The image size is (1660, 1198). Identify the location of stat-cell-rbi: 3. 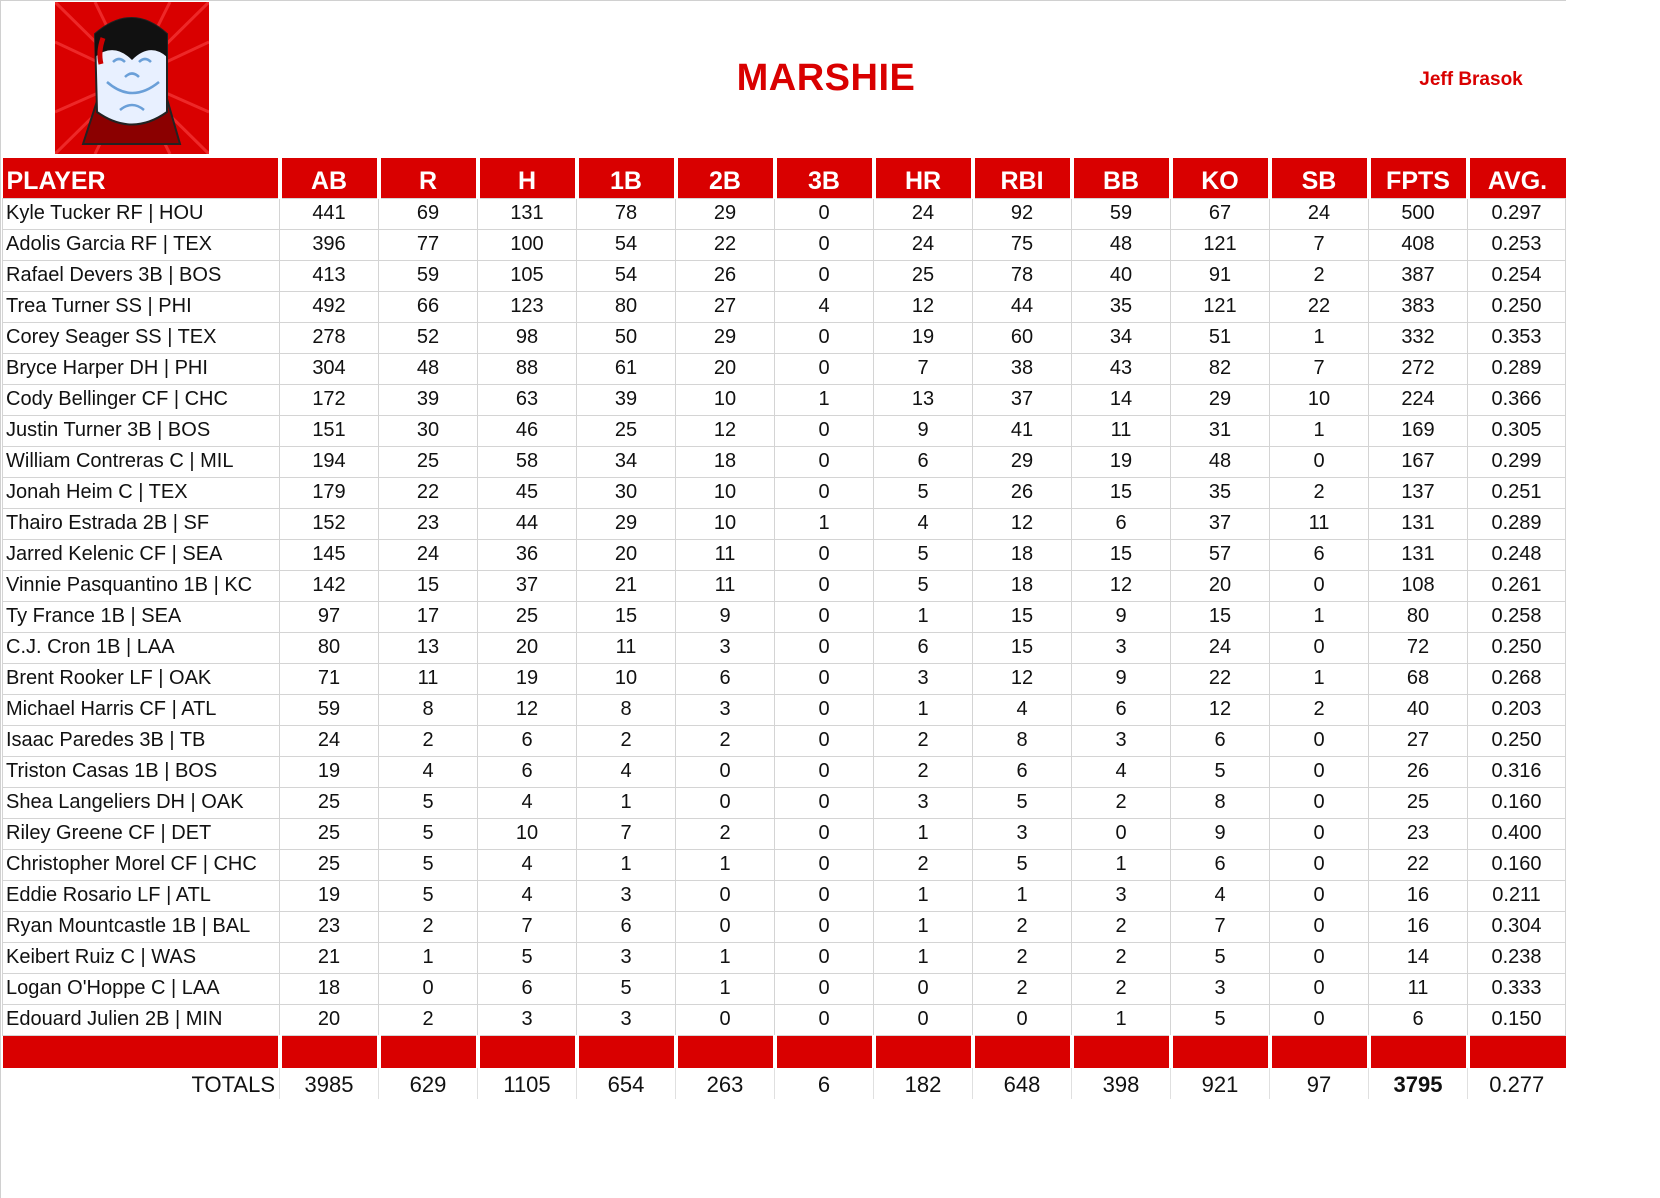
(1022, 833).